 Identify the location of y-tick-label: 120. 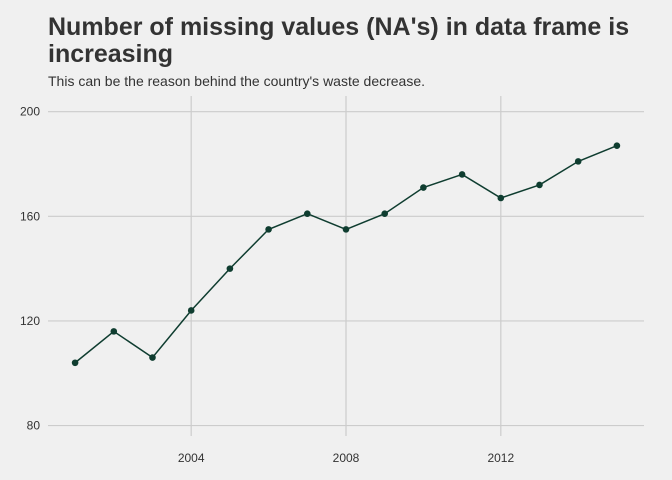
(30, 321).